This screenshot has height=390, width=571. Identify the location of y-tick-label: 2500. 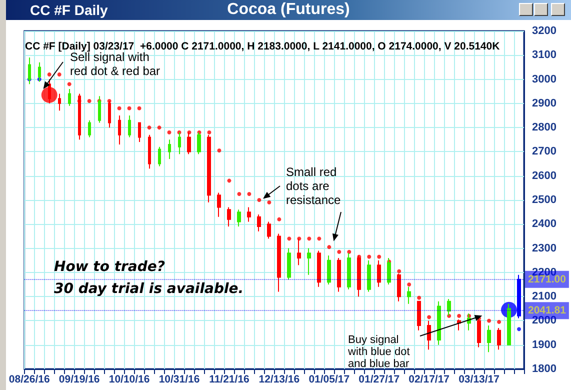
(544, 200).